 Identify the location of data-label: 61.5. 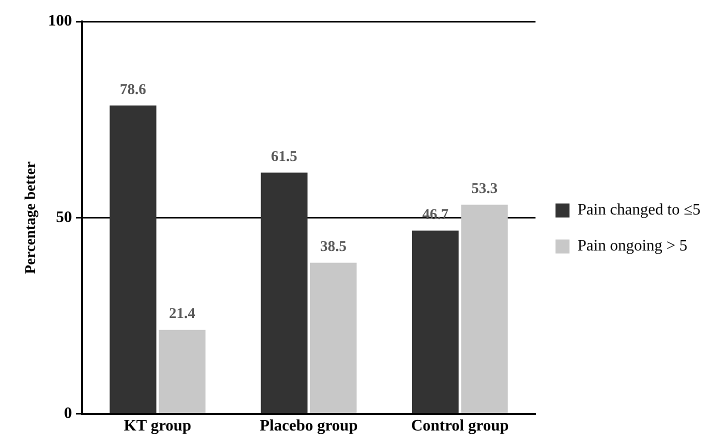
(284, 156).